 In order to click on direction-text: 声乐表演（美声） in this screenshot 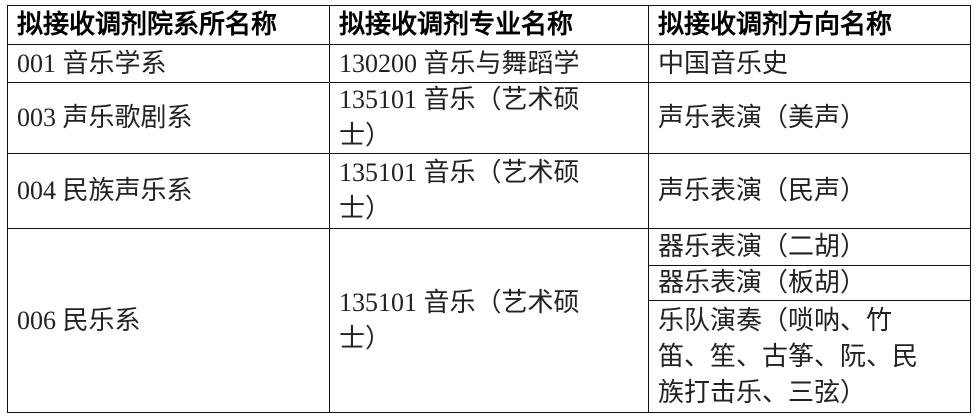, I will do `click(762, 117)`.